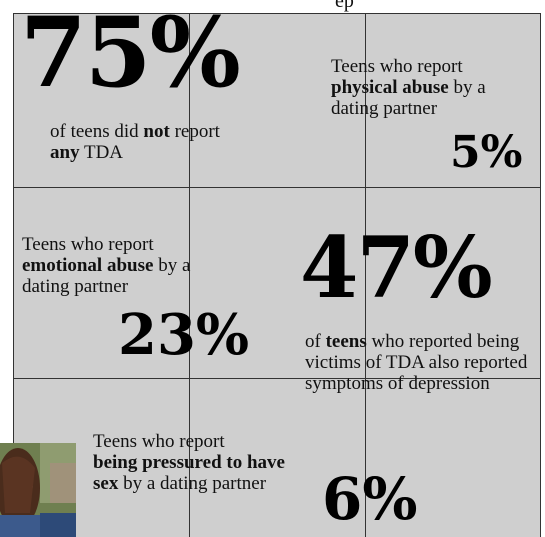  What do you see at coordinates (156, 131) in the screenshot?
I see `stat-75-caption-not: not` at bounding box center [156, 131].